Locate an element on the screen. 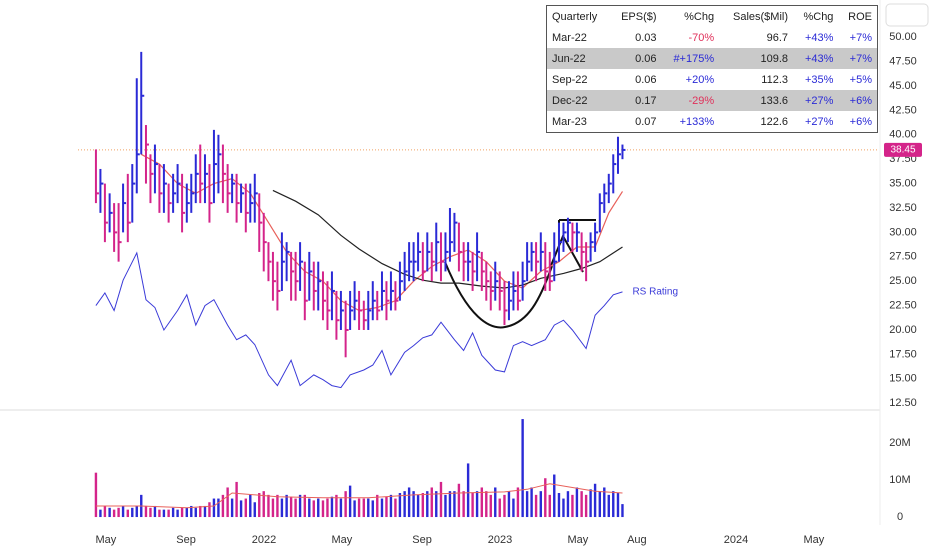 This screenshot has width=932, height=550. cup-pattern is located at coordinates (498, 295).